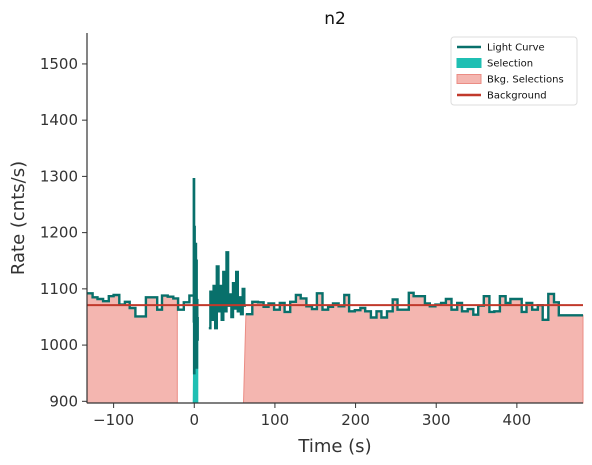 The height and width of the screenshot is (465, 592). What do you see at coordinates (414, 306) in the screenshot?
I see `light-curve-right-segment` at bounding box center [414, 306].